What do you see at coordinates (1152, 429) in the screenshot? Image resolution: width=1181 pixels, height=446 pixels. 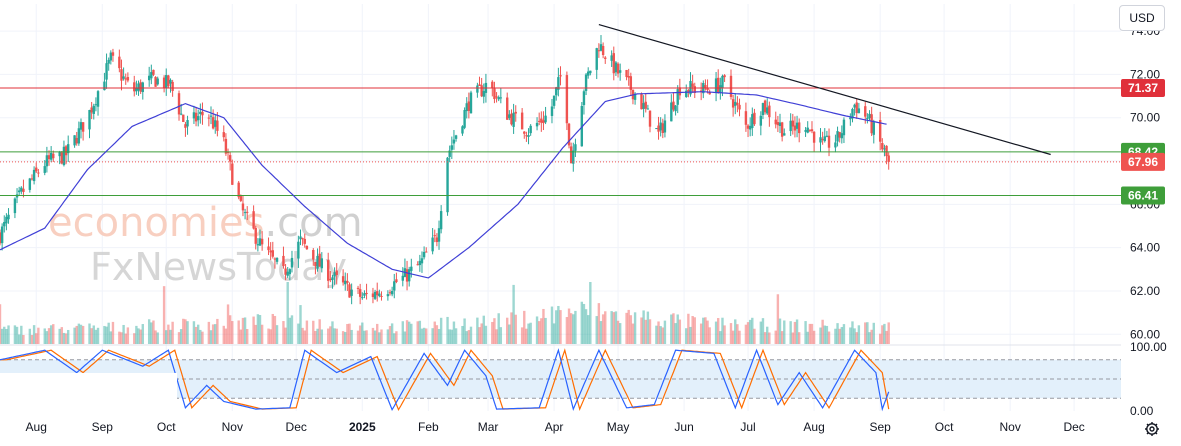 I see `settings-button` at bounding box center [1152, 429].